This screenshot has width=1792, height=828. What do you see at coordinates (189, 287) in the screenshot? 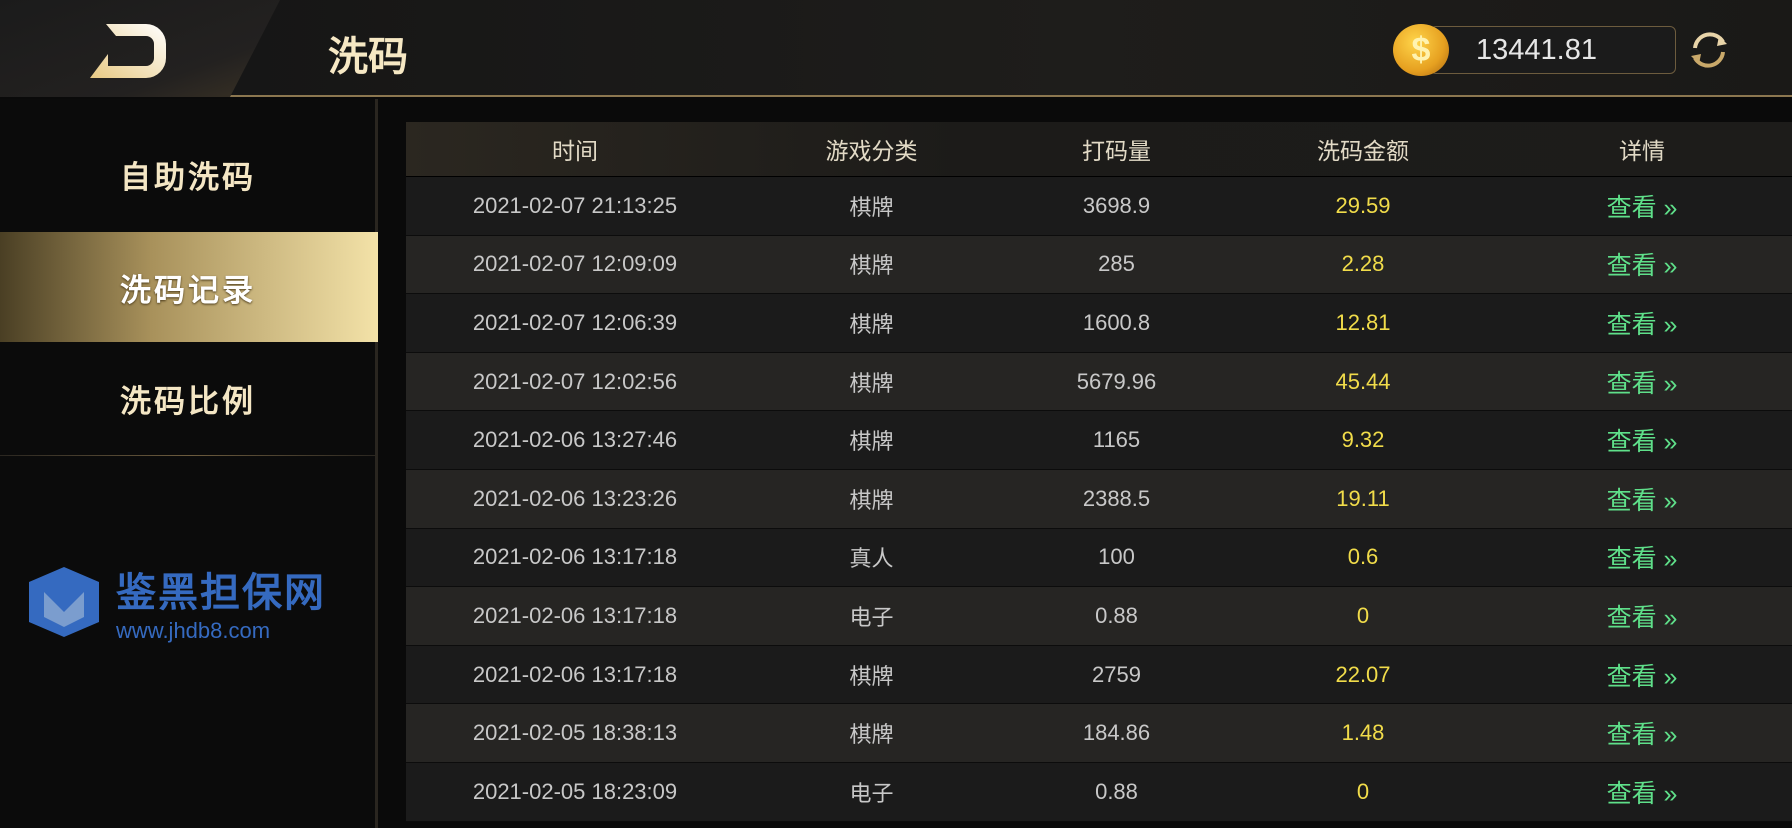
I see `sidebar-item-wash-record: 洗码记录` at bounding box center [189, 287].